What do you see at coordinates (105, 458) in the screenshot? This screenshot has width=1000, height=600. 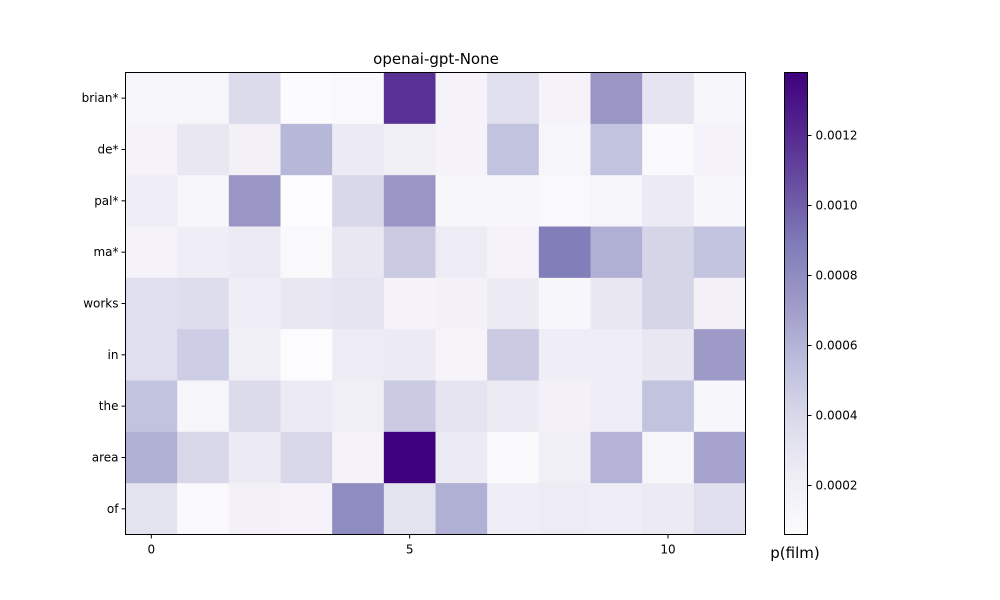 I see `y-tick-label: area` at bounding box center [105, 458].